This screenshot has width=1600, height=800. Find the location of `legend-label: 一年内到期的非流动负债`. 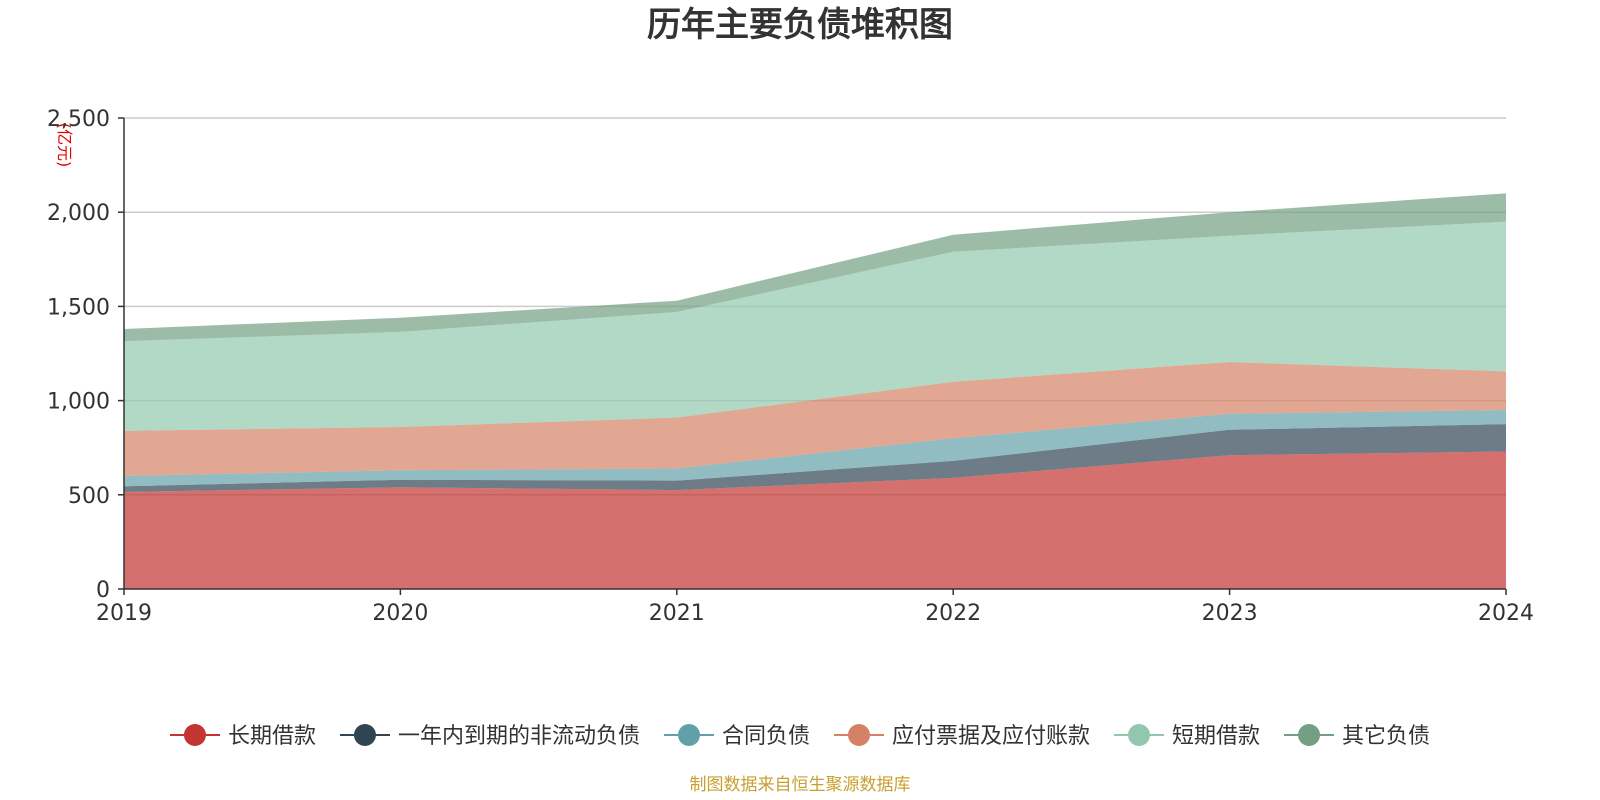

legend-label: 一年内到期的非流动负债 is located at coordinates (519, 736).